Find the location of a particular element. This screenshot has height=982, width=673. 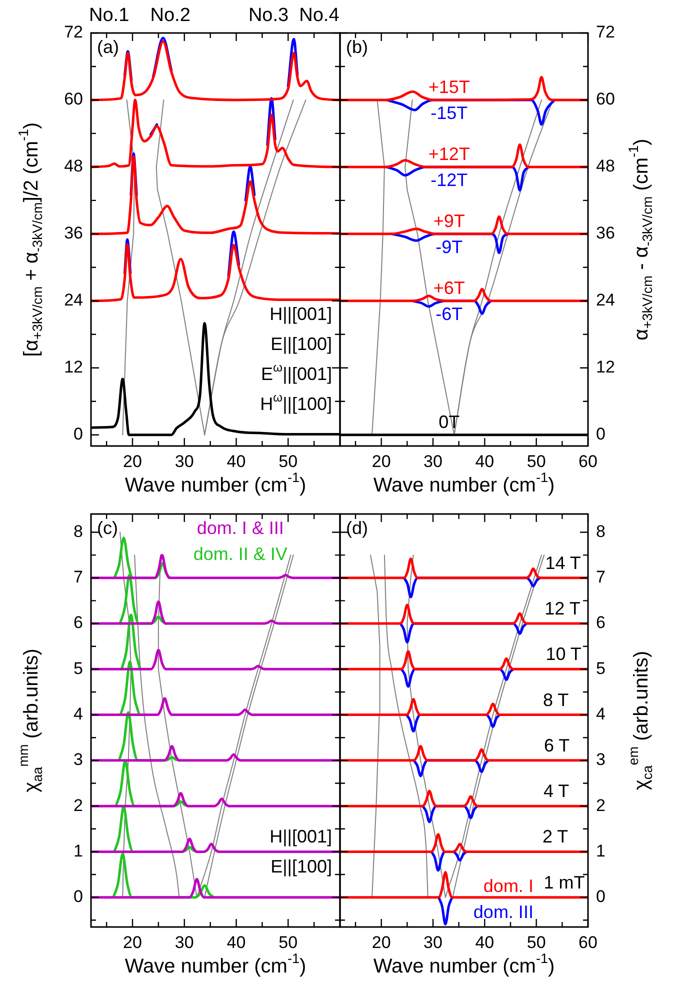

annotation: 4 T is located at coordinates (556, 791).